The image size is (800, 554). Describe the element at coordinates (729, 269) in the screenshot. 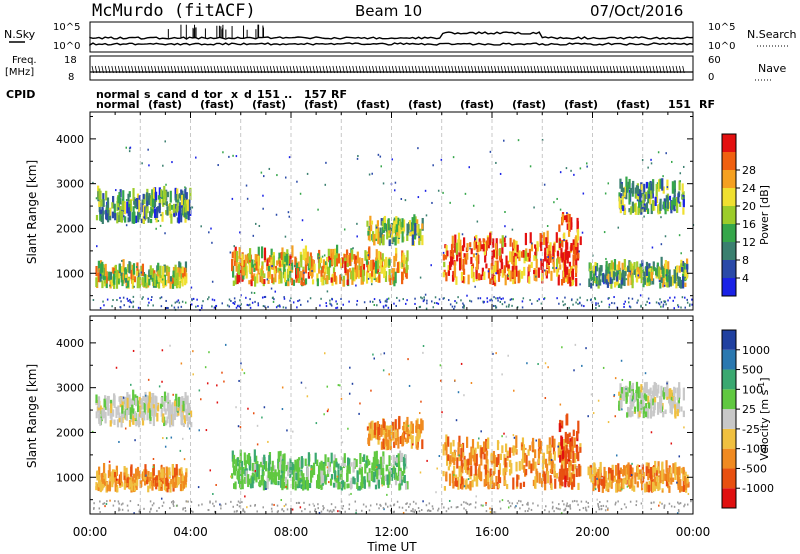

I see `colorbar-swatch` at that location.